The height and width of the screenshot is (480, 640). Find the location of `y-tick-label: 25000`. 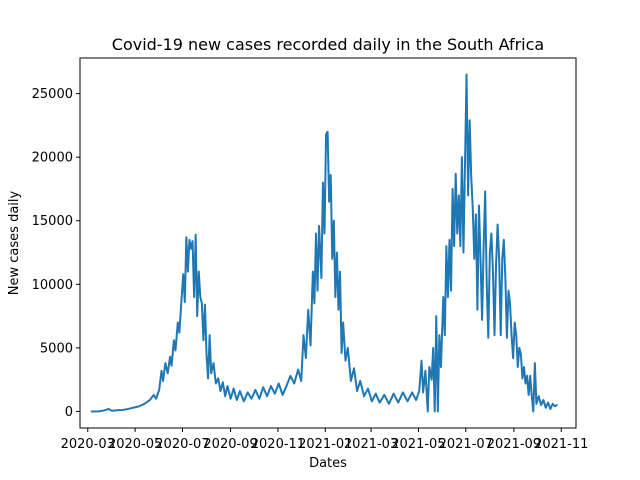

y-tick-label: 25000 is located at coordinates (52, 94).